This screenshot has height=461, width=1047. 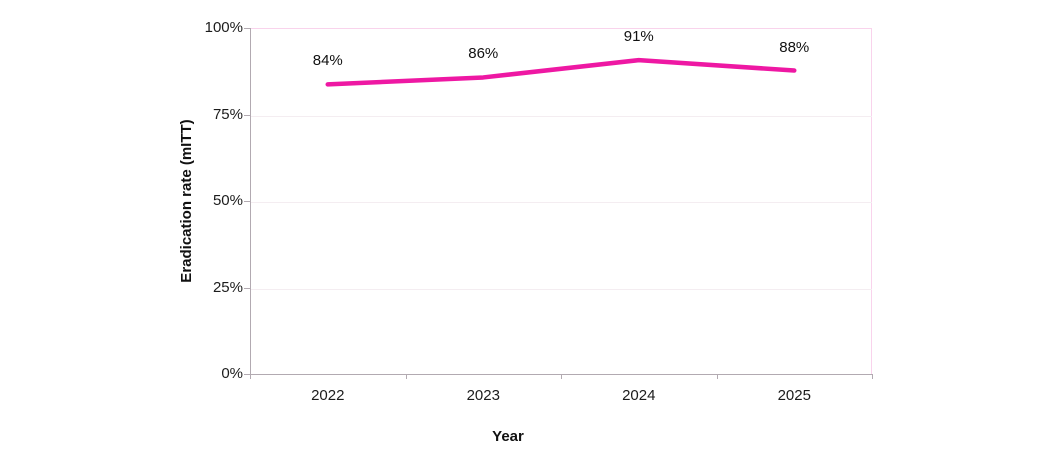 I want to click on trend-line, so click(x=561, y=72).